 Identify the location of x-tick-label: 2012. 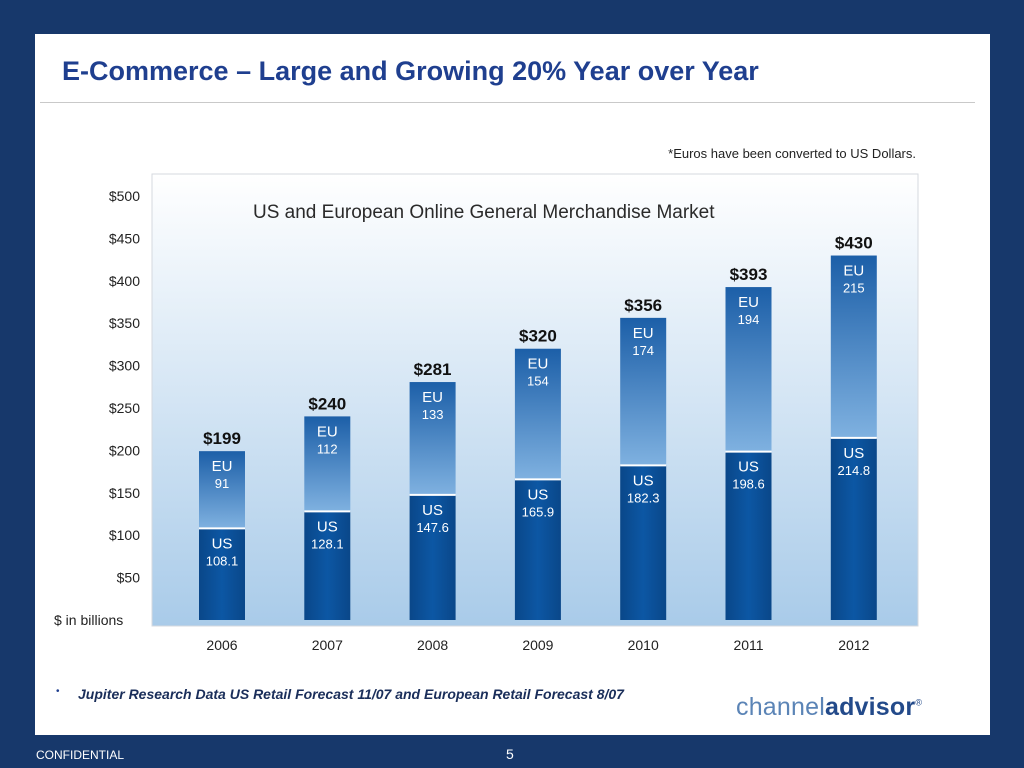
(853, 645).